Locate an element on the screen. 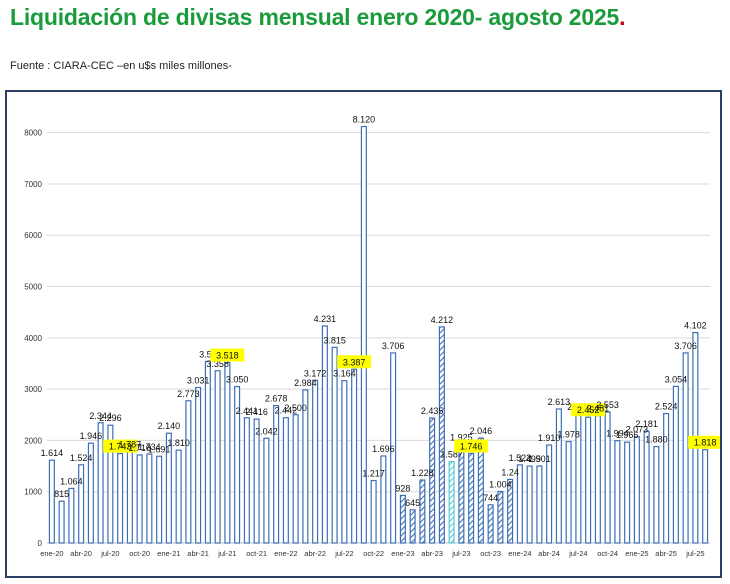 The image size is (730, 584). data-label-abr-24: 1.910 is located at coordinates (549, 438).